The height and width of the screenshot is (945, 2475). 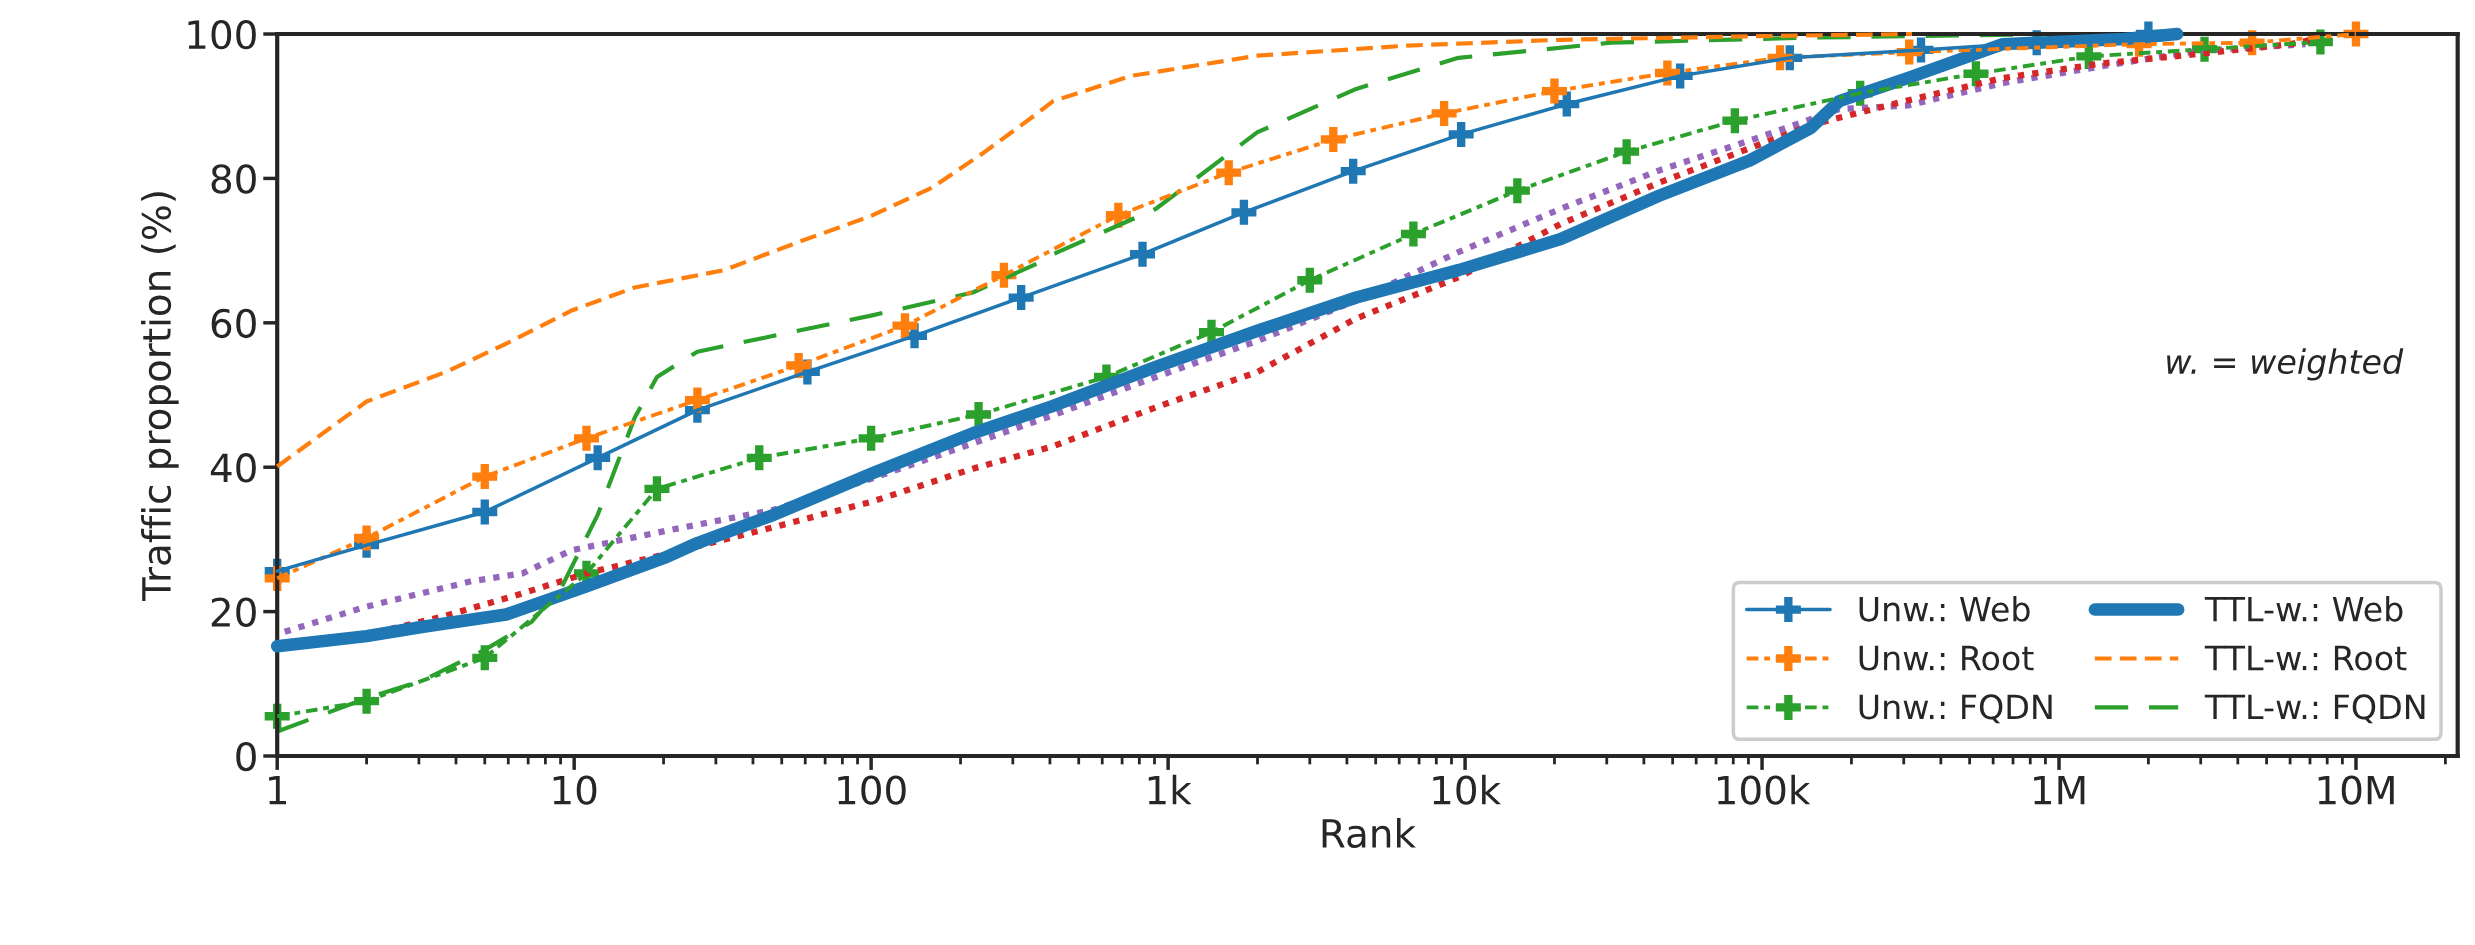 I want to click on x-tick-label: 1, so click(x=277, y=790).